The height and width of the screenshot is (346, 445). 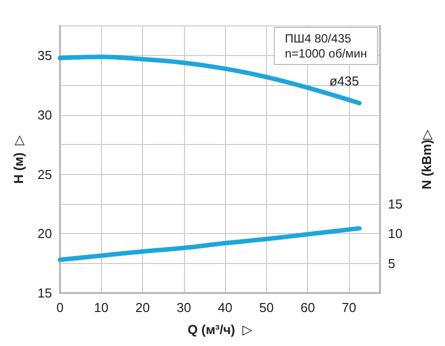 I want to click on x-tick-label: 50, so click(x=266, y=307).